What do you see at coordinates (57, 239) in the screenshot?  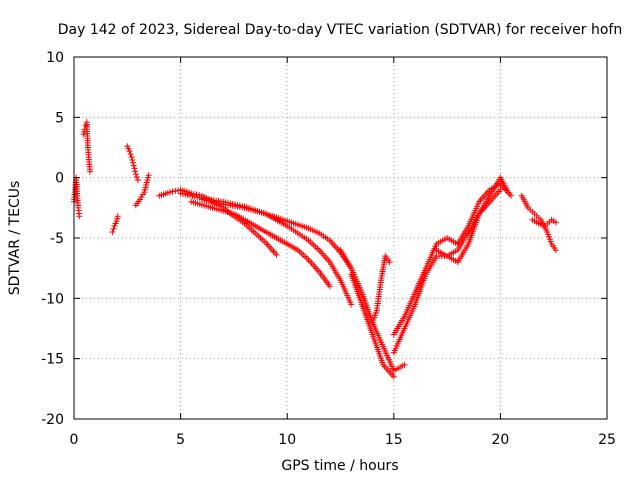 I see `y-tick-label: -5` at bounding box center [57, 239].